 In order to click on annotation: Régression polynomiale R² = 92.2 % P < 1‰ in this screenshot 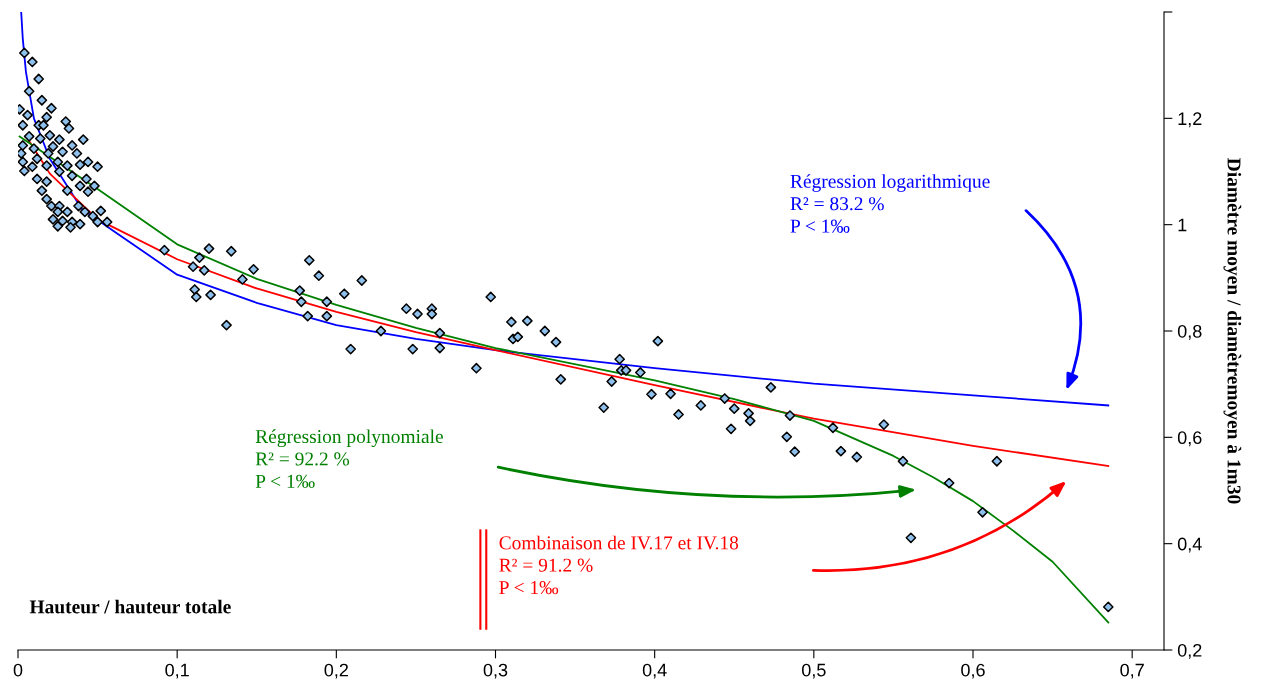, I will do `click(349, 458)`.